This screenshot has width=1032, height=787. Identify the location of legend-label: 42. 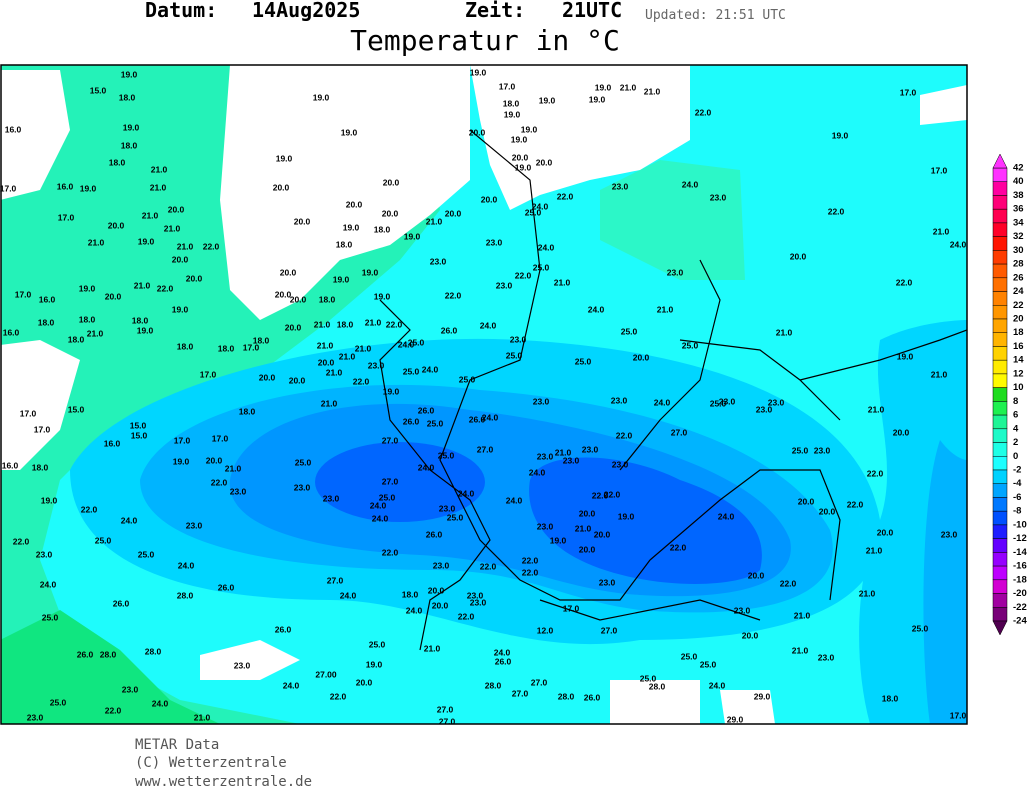
(1018, 168).